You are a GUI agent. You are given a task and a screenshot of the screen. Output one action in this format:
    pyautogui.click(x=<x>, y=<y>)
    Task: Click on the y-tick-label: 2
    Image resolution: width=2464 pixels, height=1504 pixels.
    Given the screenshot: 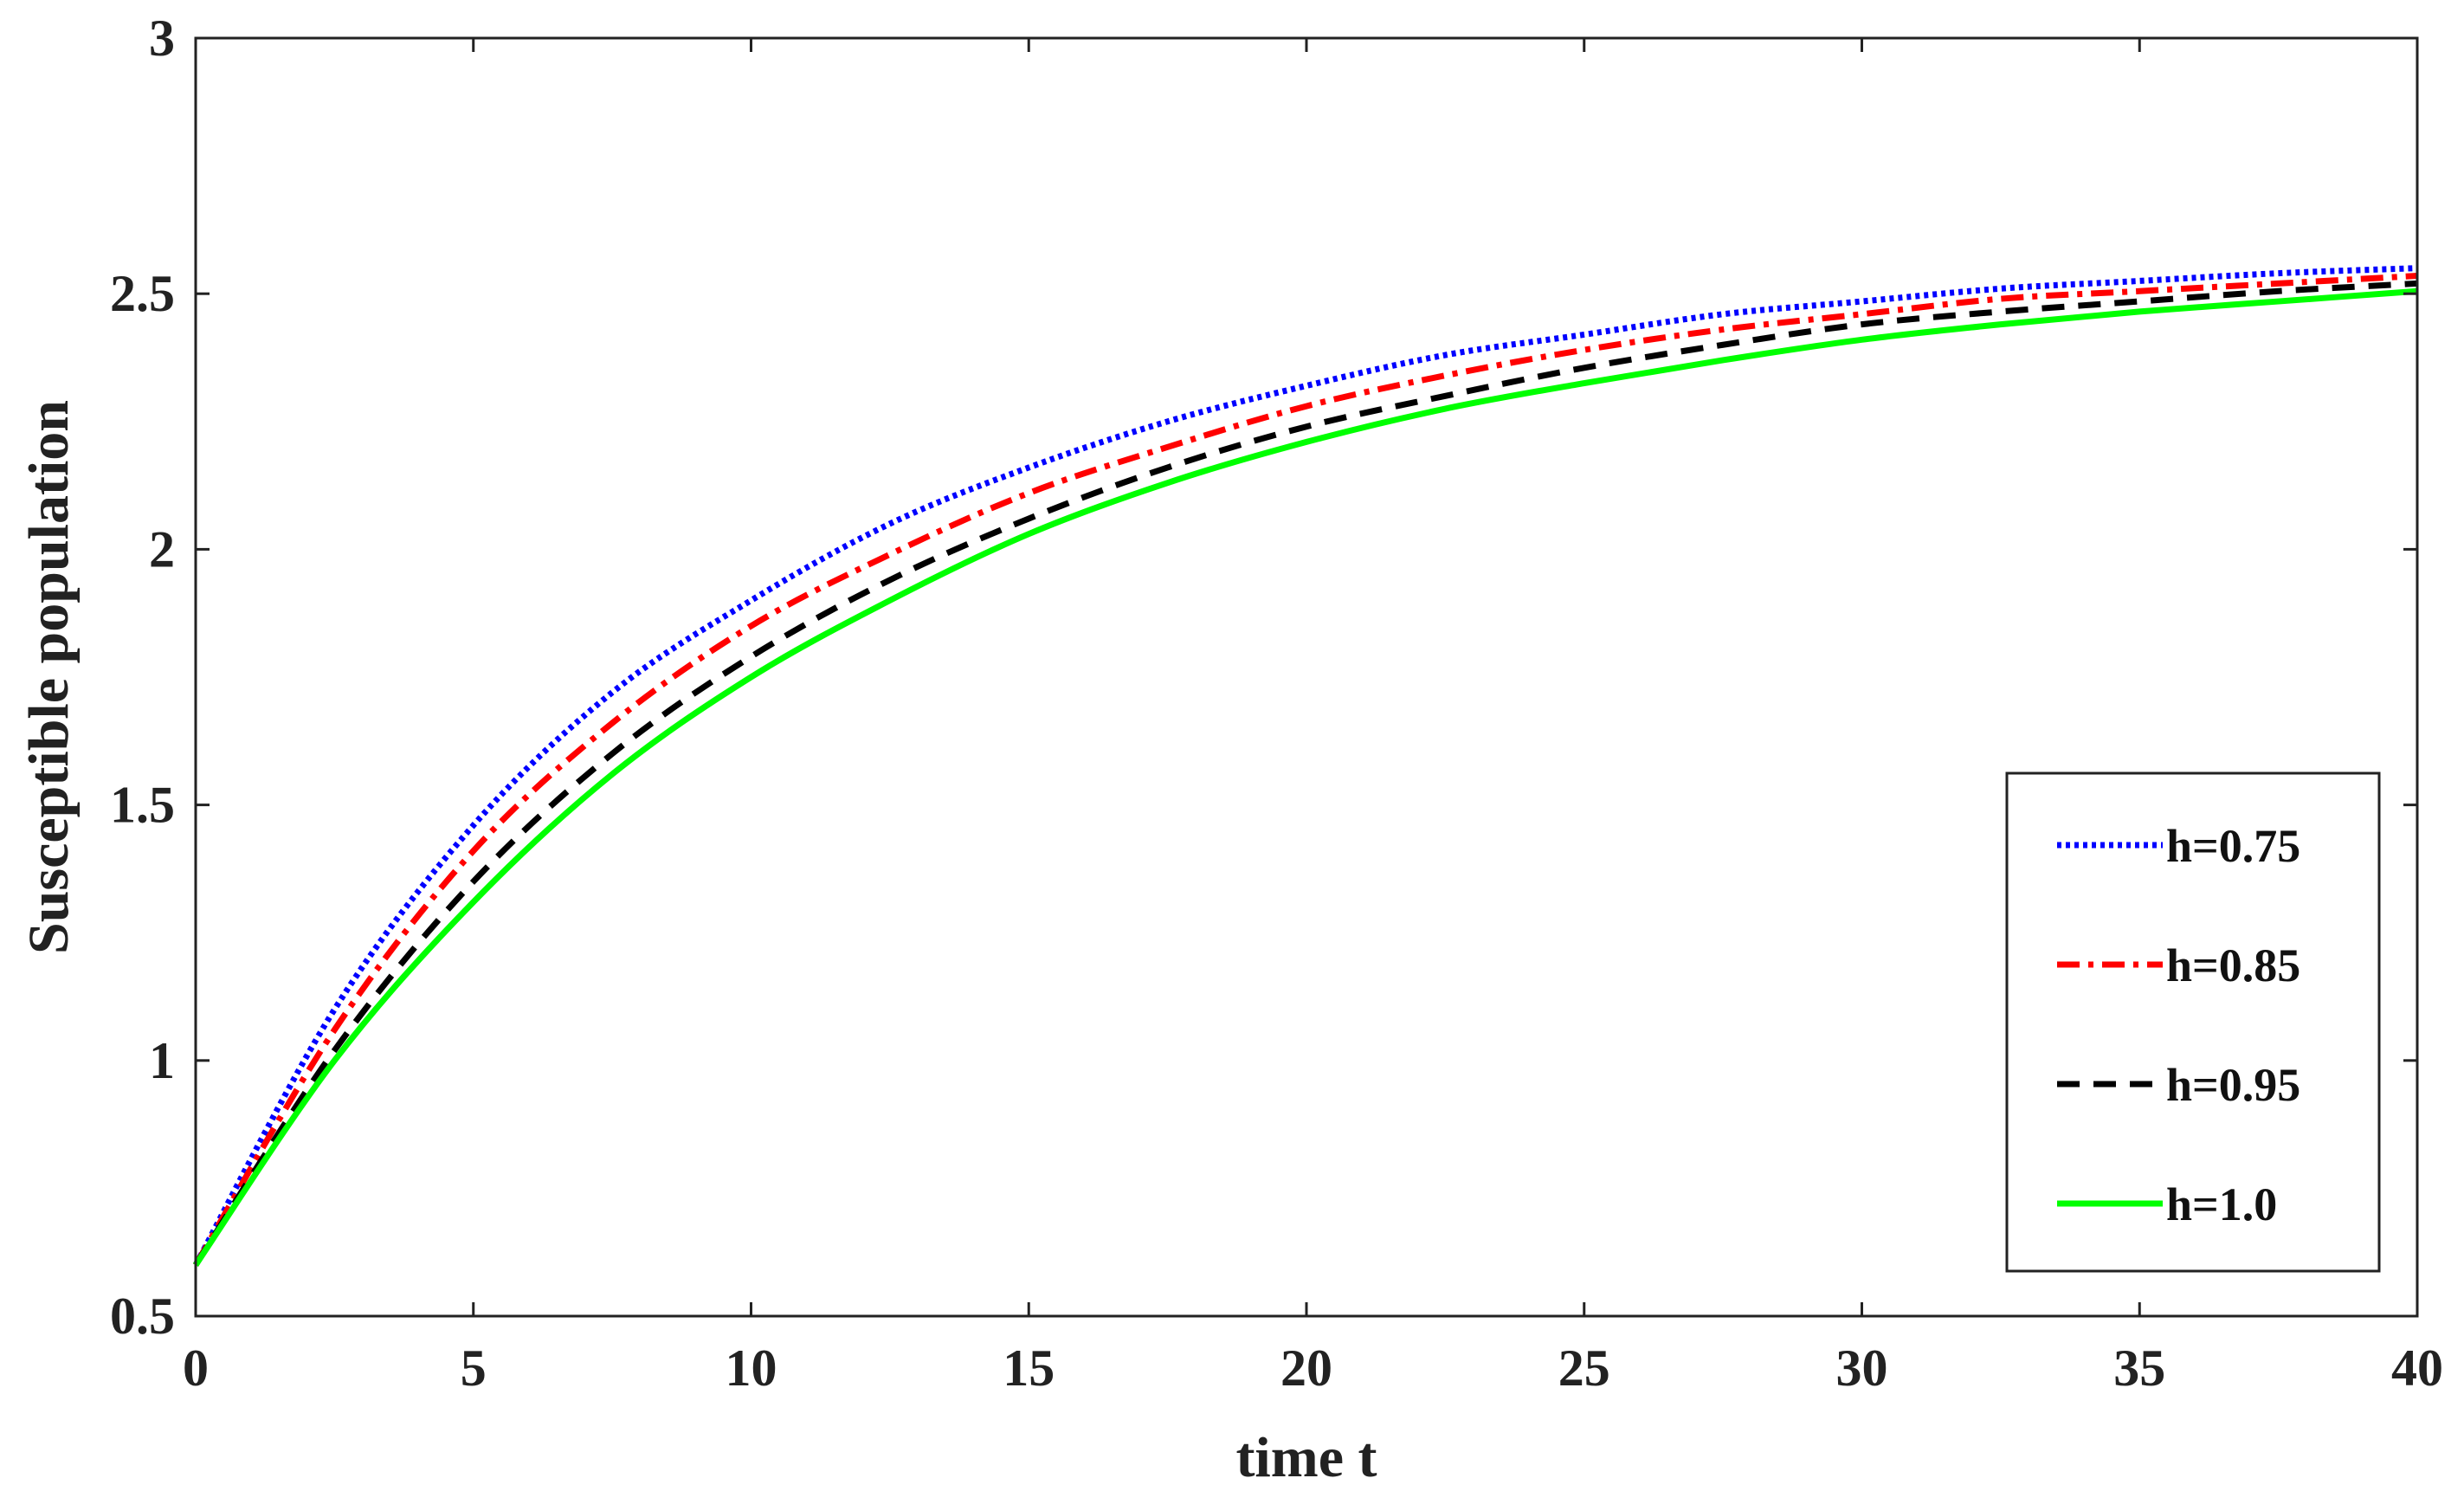 What is the action you would take?
    pyautogui.click(x=162, y=549)
    